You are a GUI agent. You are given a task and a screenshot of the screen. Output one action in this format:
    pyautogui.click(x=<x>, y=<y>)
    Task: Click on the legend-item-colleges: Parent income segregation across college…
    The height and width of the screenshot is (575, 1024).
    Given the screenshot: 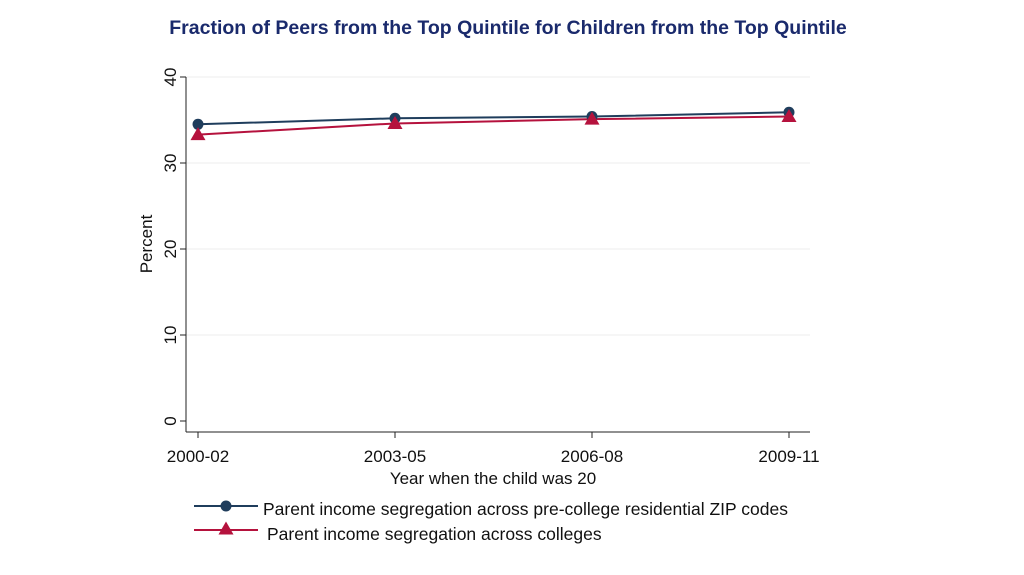 What is the action you would take?
    pyautogui.click(x=398, y=532)
    